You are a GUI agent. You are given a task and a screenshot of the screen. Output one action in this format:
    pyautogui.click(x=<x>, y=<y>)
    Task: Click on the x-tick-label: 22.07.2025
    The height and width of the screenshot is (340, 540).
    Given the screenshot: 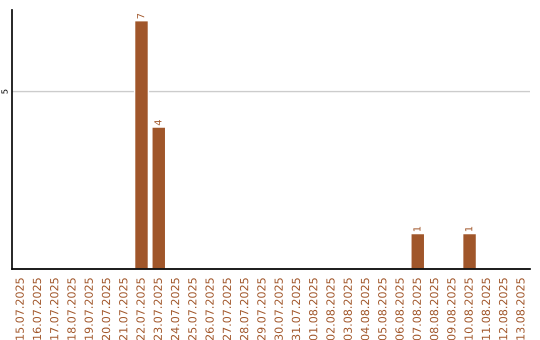 What is the action you would take?
    pyautogui.click(x=140, y=309)
    